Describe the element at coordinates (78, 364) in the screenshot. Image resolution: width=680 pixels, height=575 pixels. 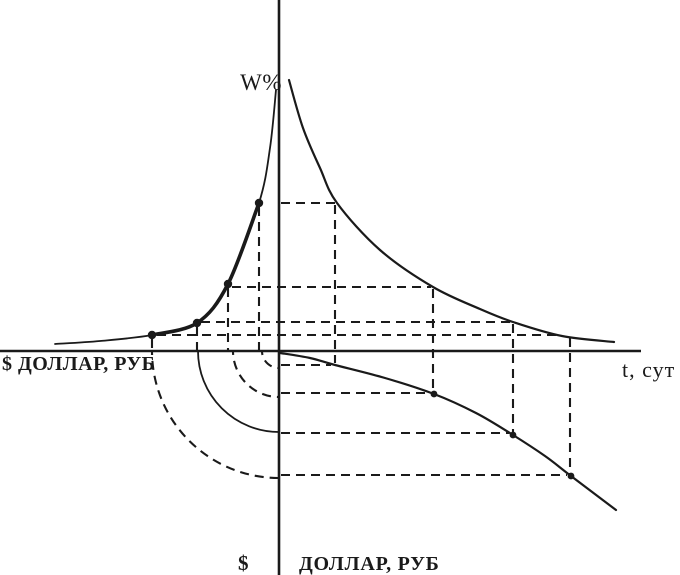
I see `axis-label-dollar-rub-left: $ ДОЛЛАР, РУБ` at that location.